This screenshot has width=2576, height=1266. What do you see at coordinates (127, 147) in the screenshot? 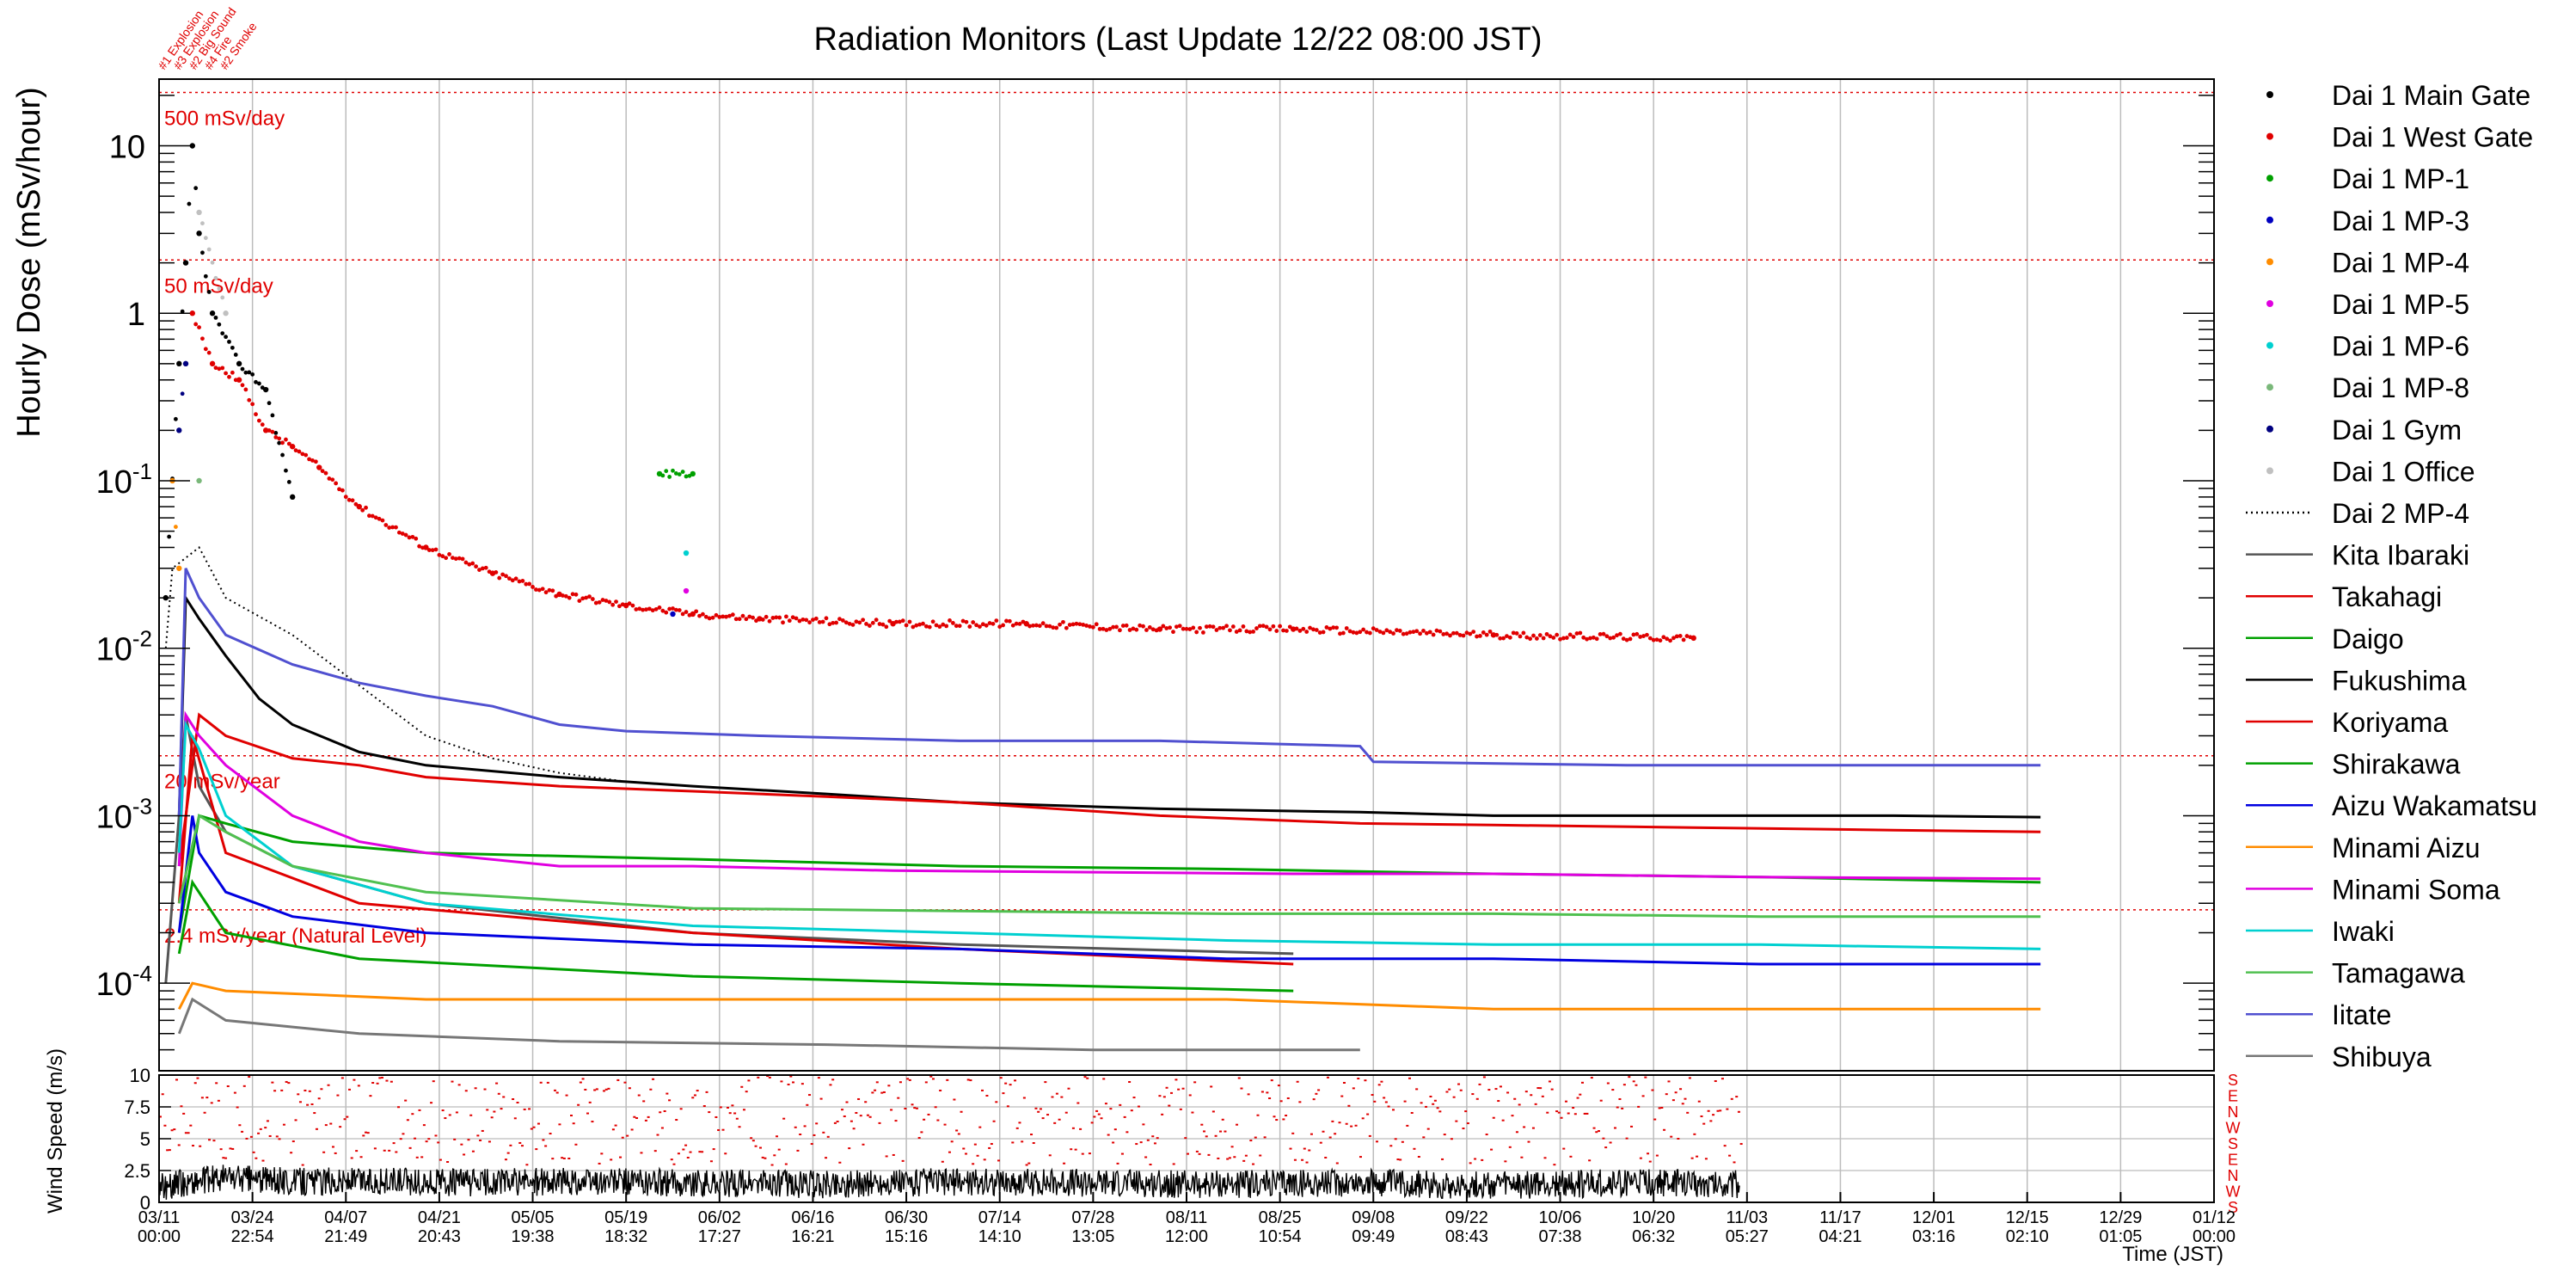
I see `y-tick-label: 10` at bounding box center [127, 147].